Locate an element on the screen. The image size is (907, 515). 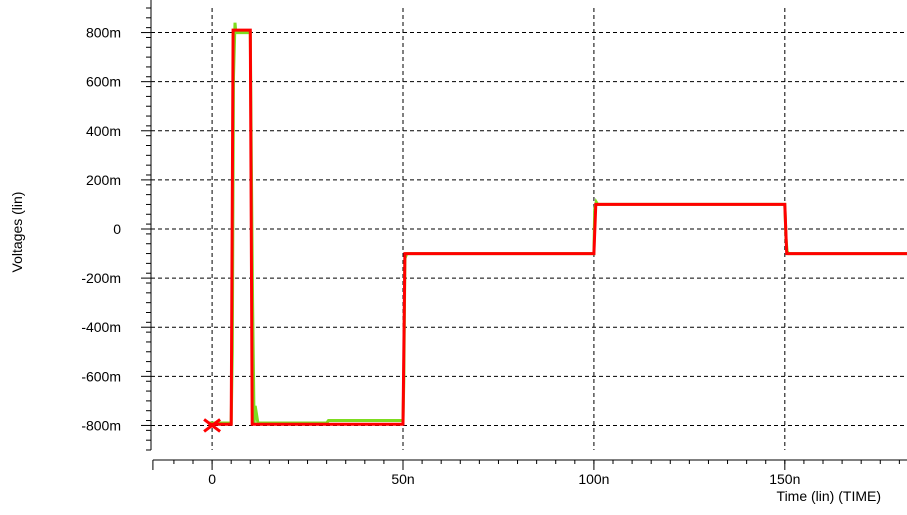
y-tick-label: 0 is located at coordinates (117, 229).